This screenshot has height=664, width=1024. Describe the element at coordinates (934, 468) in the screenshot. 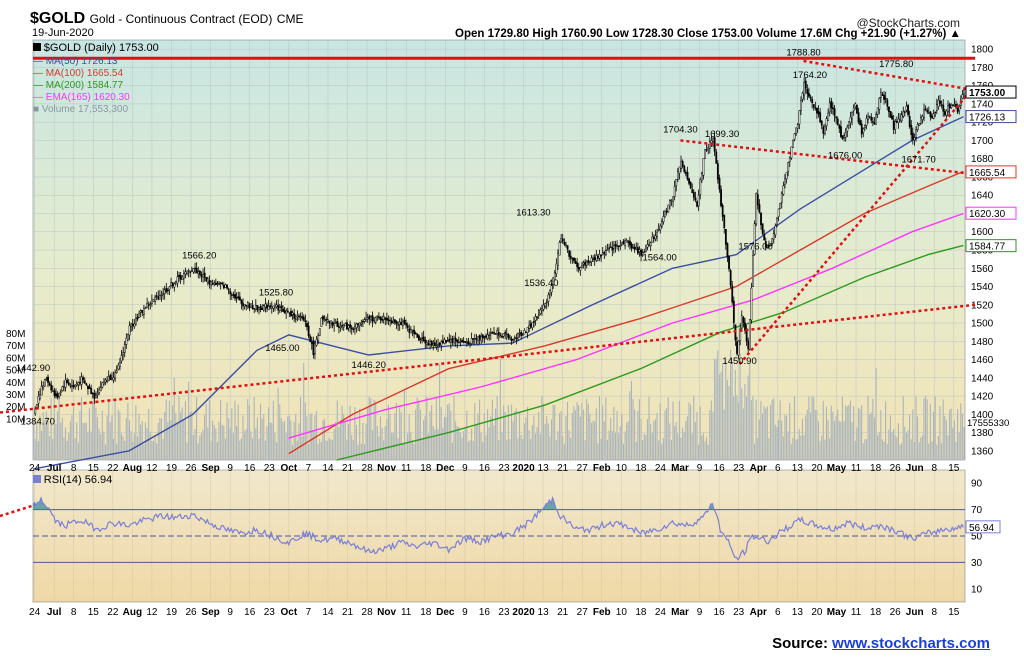

I see `x-tick-label: 8` at that location.